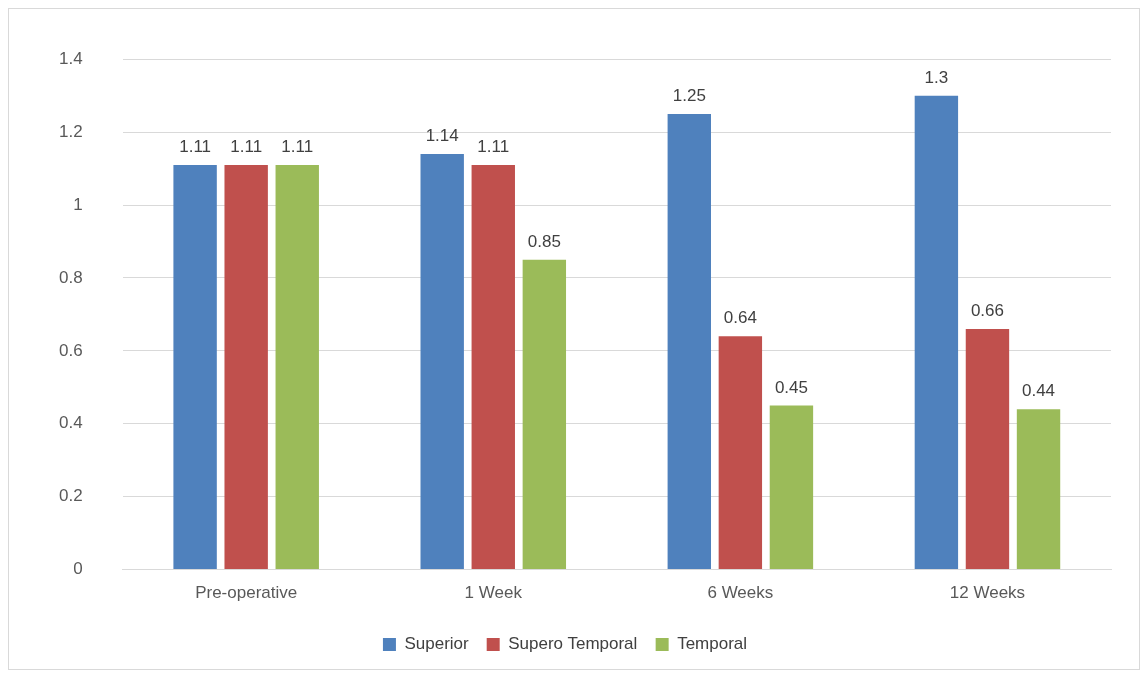  Describe the element at coordinates (70, 350) in the screenshot. I see `y-tick-label: 0.6` at that location.